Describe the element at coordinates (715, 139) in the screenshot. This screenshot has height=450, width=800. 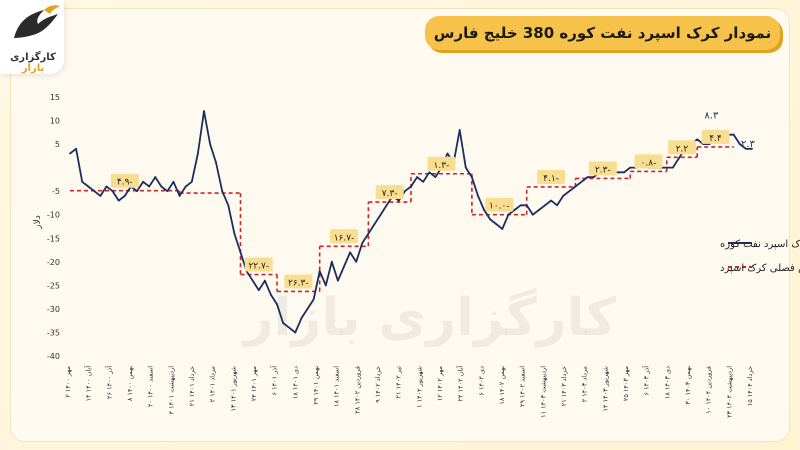
I see `average-label: ۴.۴` at that location.